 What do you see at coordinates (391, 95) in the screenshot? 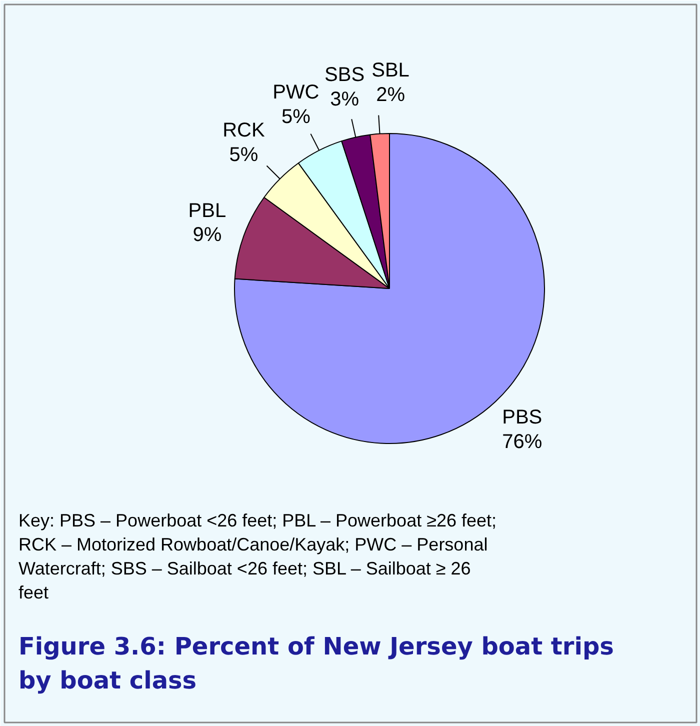
I see `data-label: 2%` at bounding box center [391, 95].